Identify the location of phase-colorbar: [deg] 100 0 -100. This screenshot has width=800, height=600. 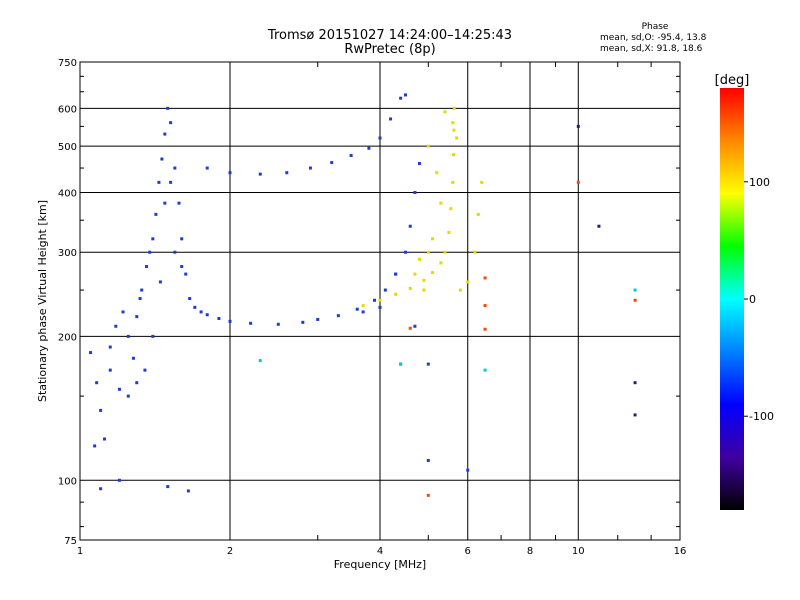
(744, 291).